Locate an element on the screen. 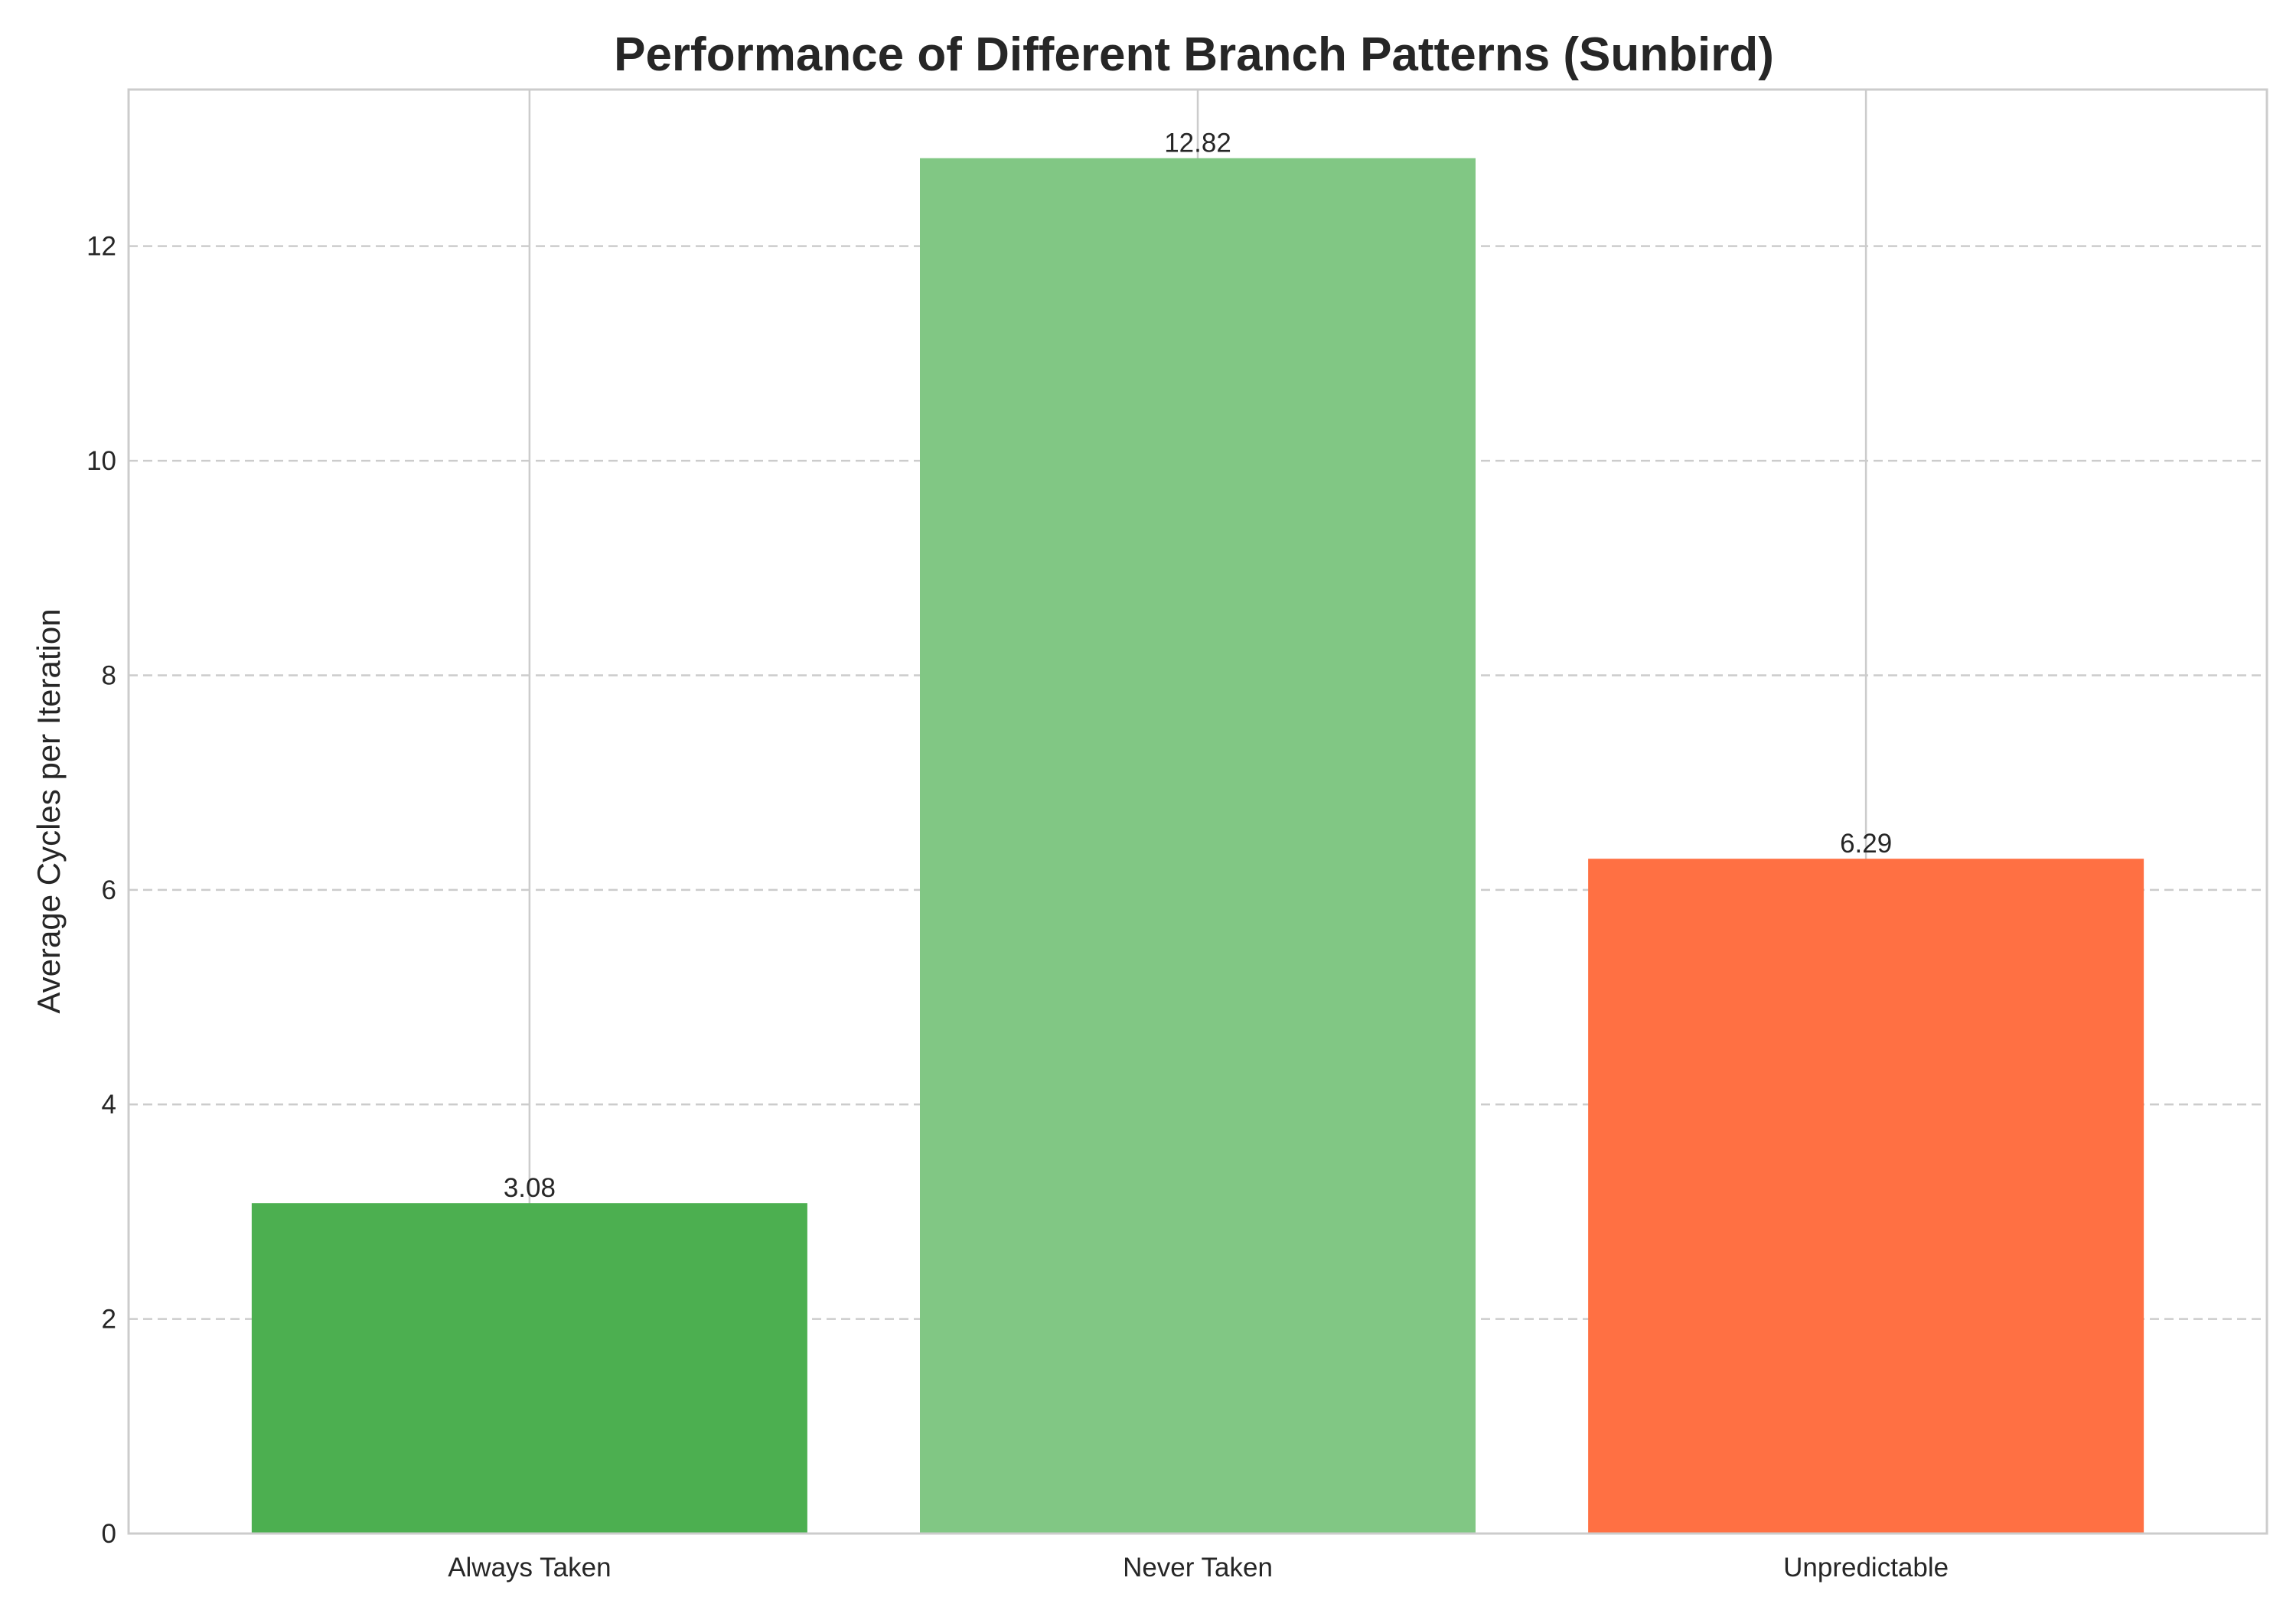  y-tick-label: 6 is located at coordinates (109, 890).